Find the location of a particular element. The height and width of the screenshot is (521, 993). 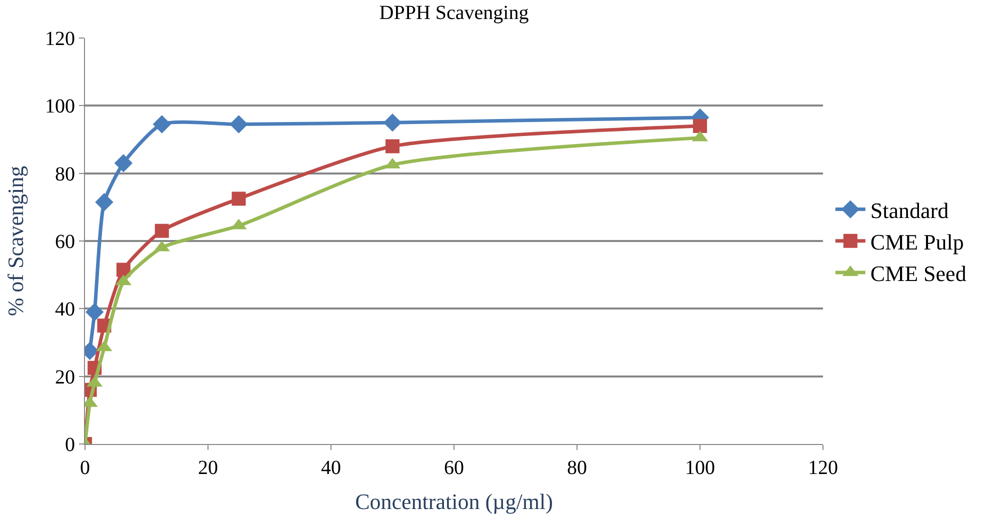

y-tick-label: 0 is located at coordinates (70, 445).